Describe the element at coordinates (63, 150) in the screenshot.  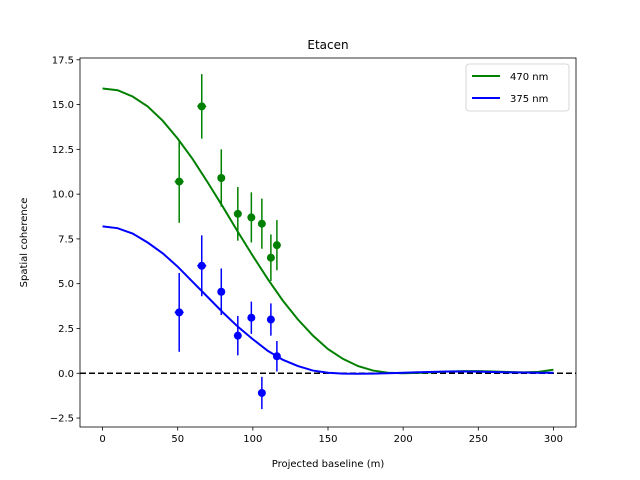
I see `y-tick-label: 12.5` at that location.